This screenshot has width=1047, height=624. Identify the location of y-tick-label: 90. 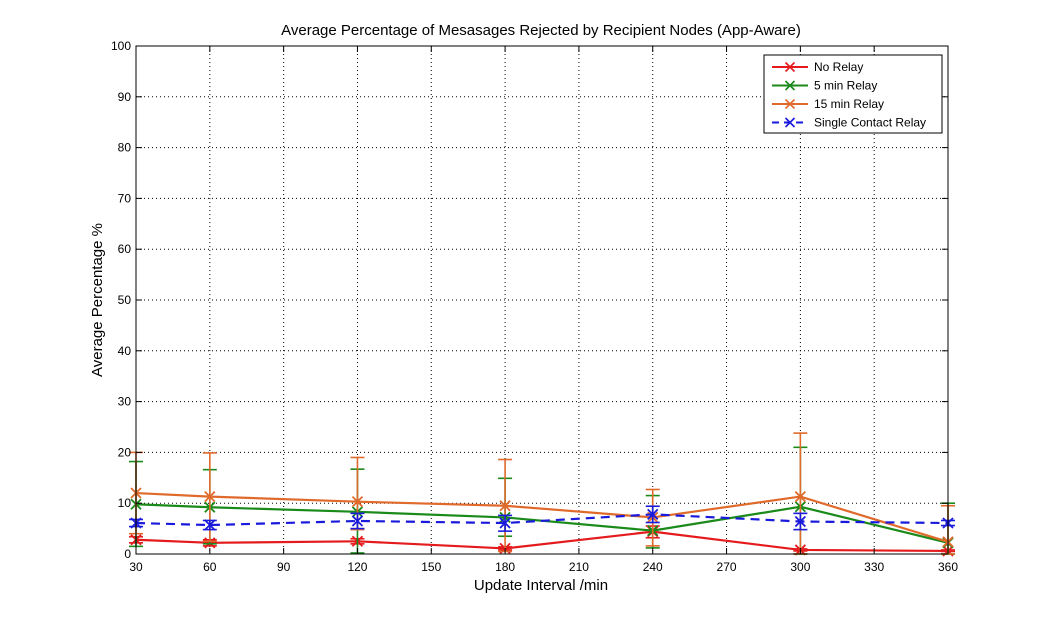
(125, 97).